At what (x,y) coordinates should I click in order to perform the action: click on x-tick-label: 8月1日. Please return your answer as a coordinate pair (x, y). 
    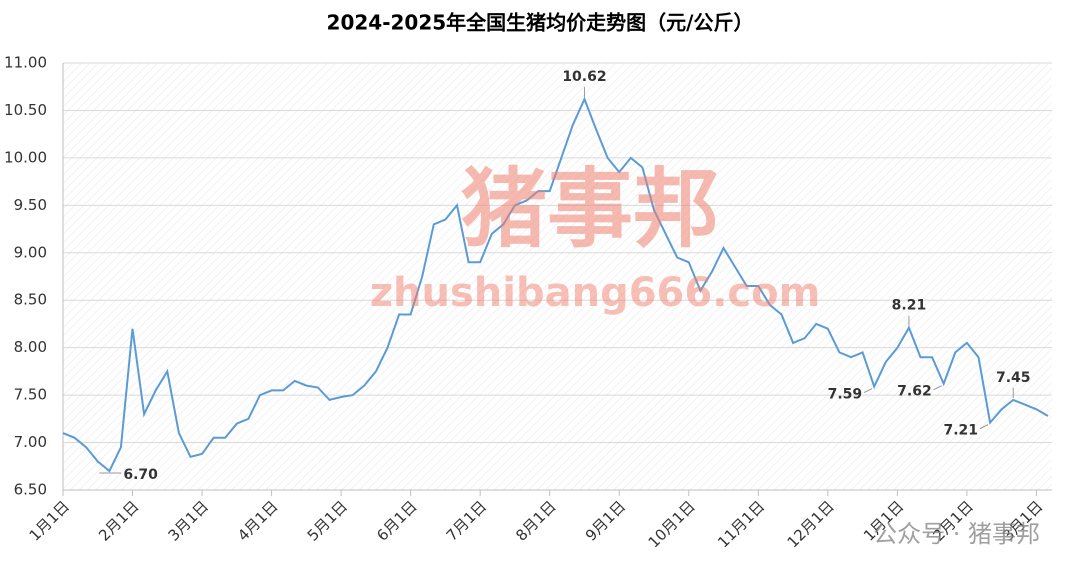
    Looking at the image, I should click on (535, 520).